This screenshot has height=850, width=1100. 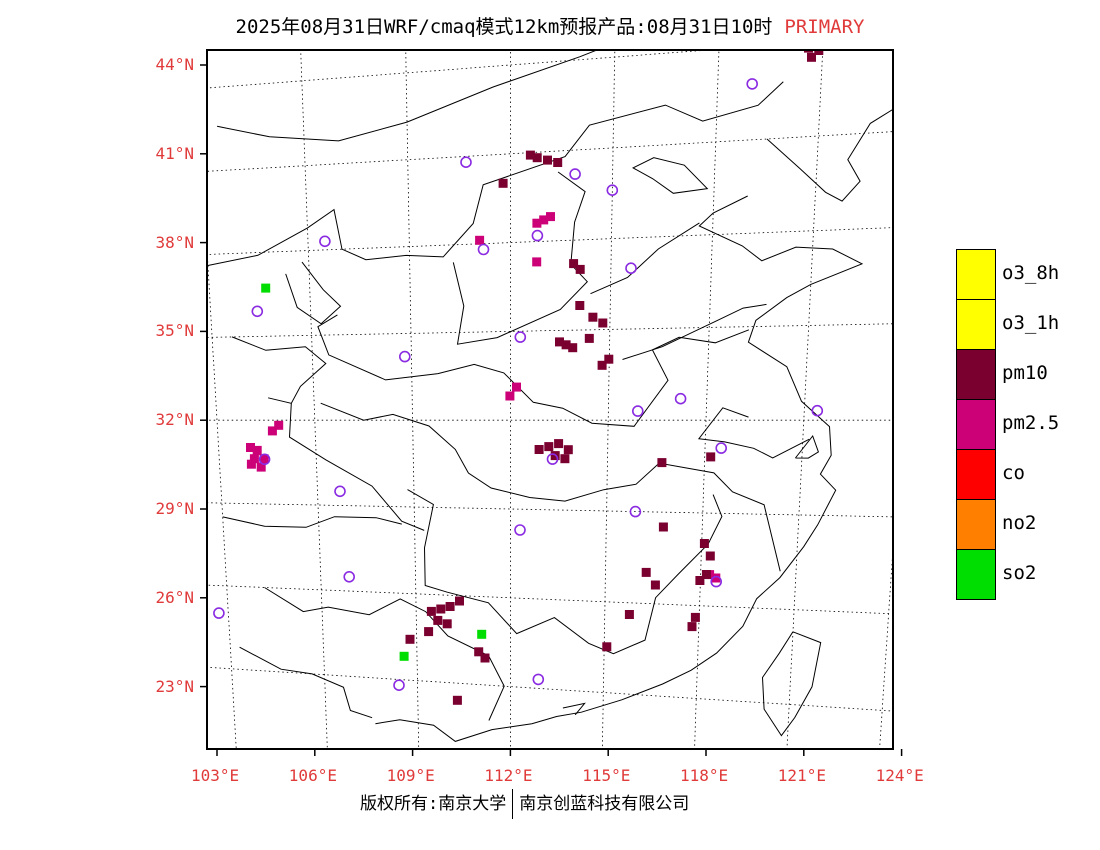 I want to click on lon-label: 124°E, so click(x=899, y=775).